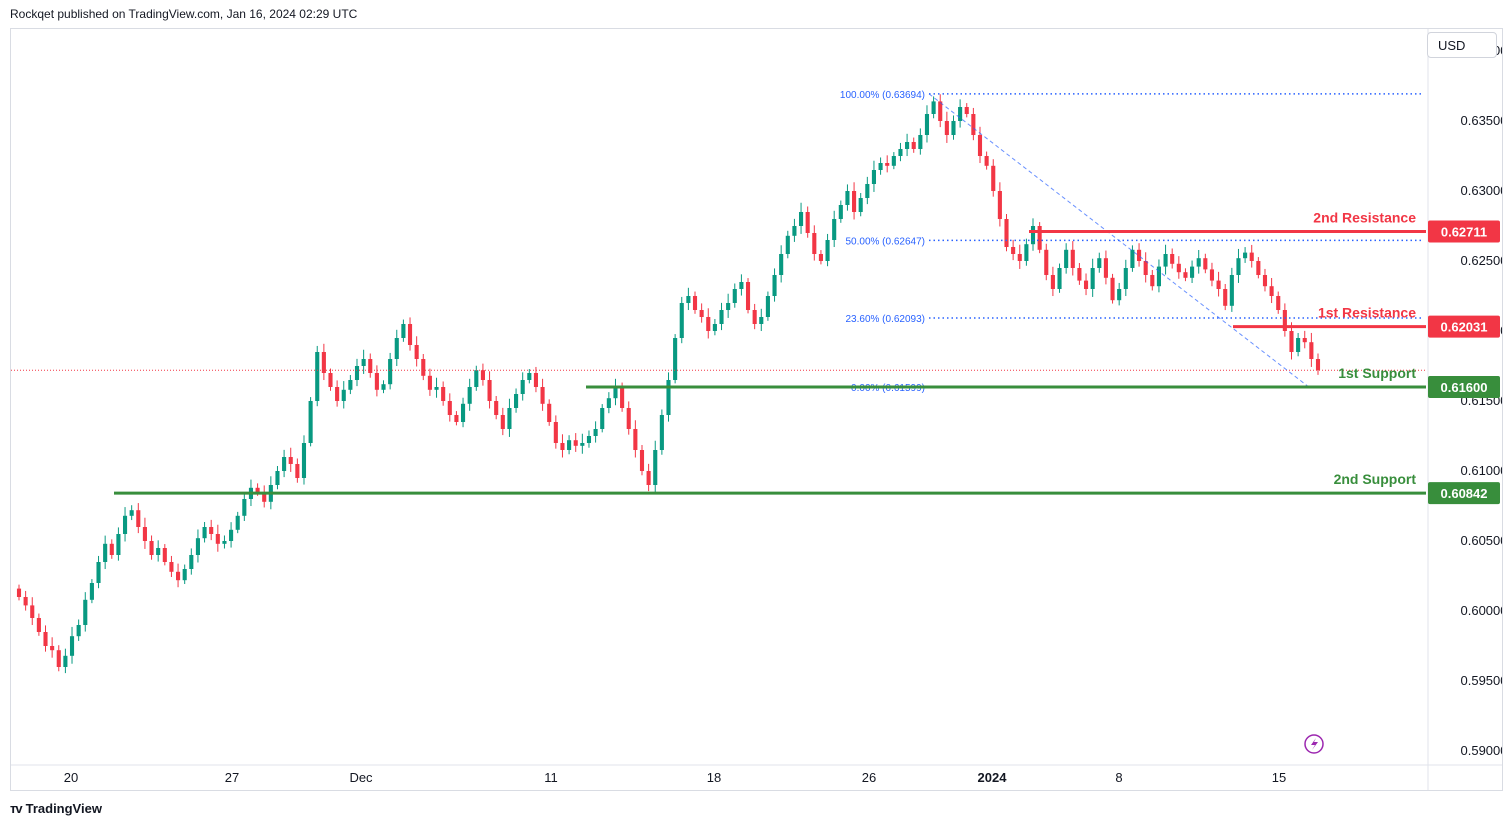  What do you see at coordinates (1462, 45) in the screenshot?
I see `currency-selector: USD` at bounding box center [1462, 45].